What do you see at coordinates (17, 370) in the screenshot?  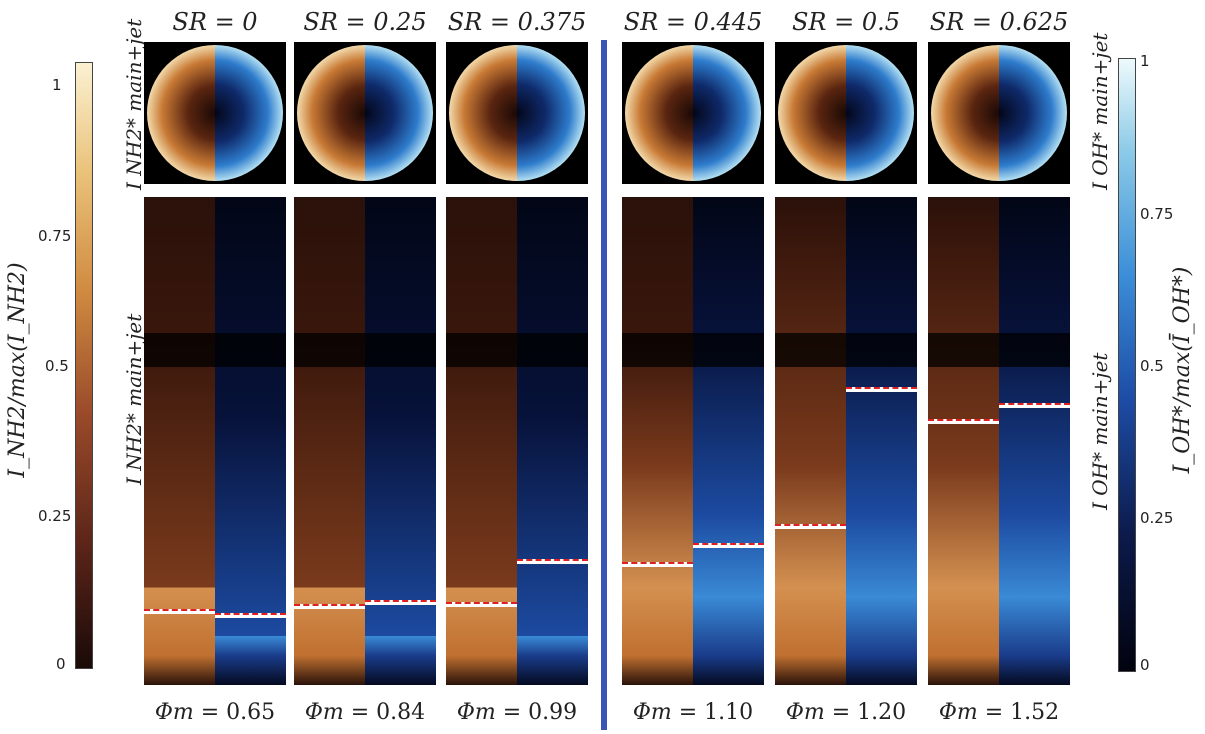 I see `left-colorbar-label: I_NH2/max(I_NH2)` at bounding box center [17, 370].